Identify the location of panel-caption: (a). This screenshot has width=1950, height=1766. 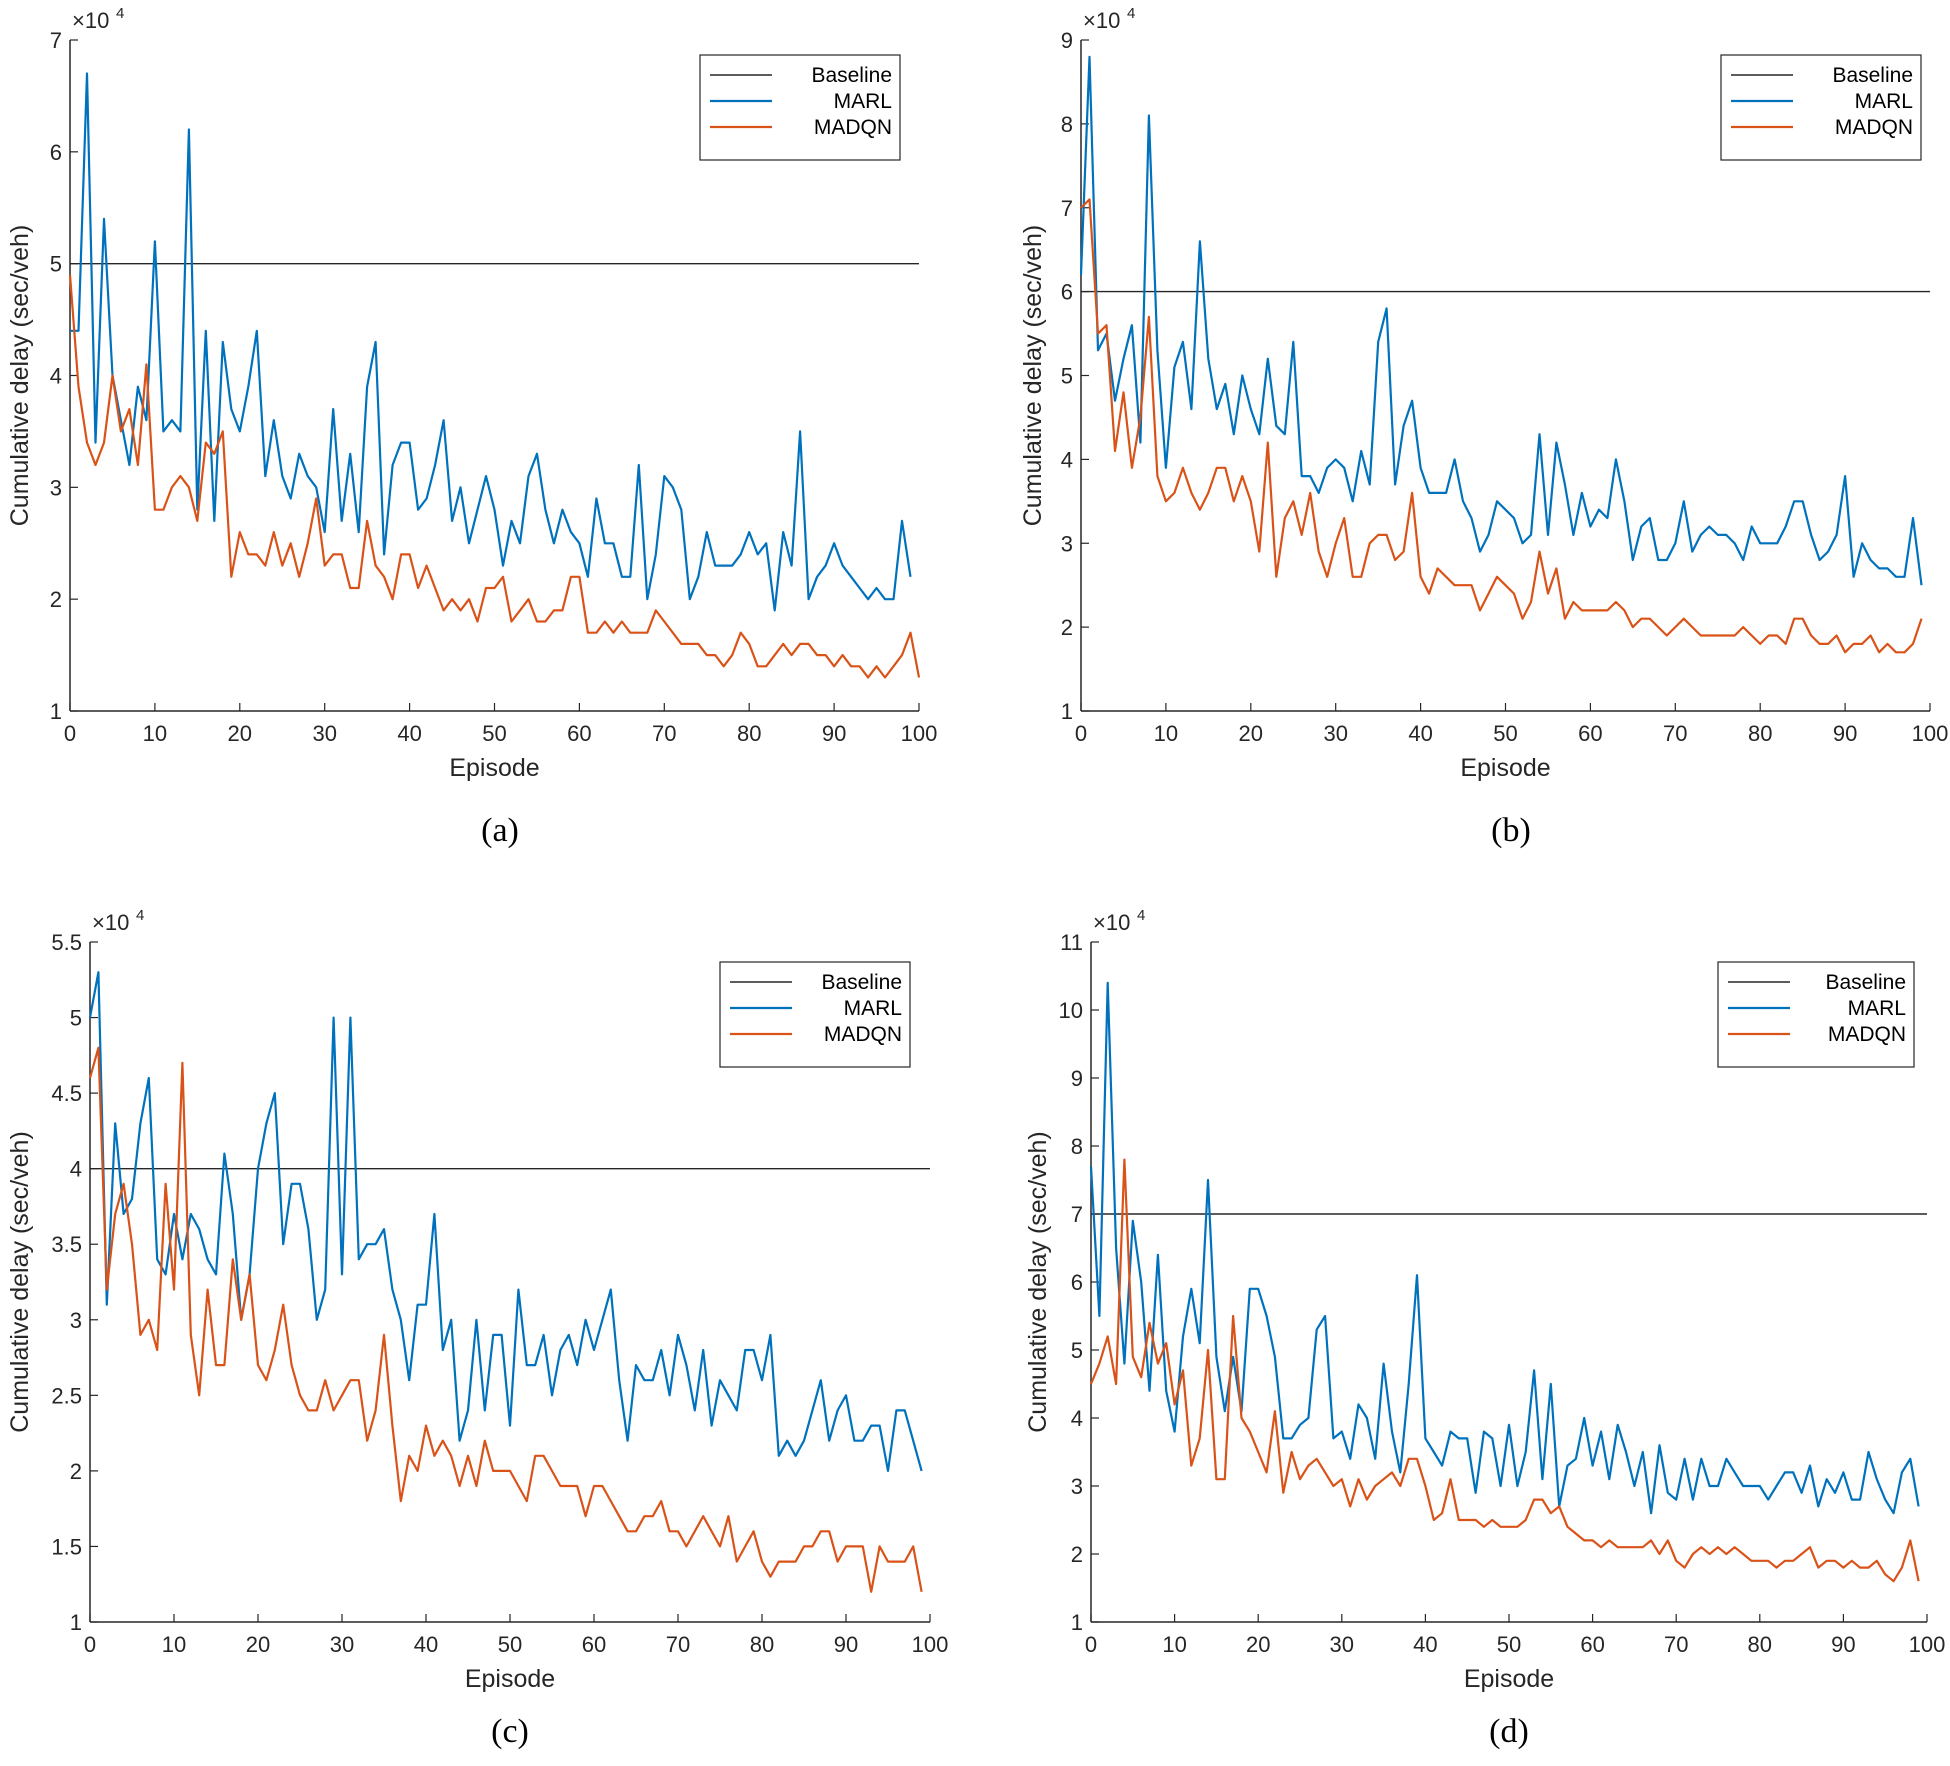
(500, 830).